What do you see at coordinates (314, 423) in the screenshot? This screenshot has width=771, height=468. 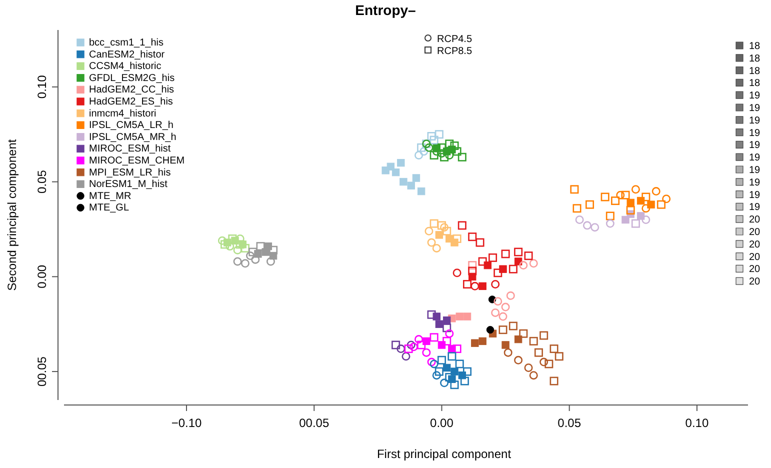 I see `x-tick-label: 00.05` at bounding box center [314, 423].